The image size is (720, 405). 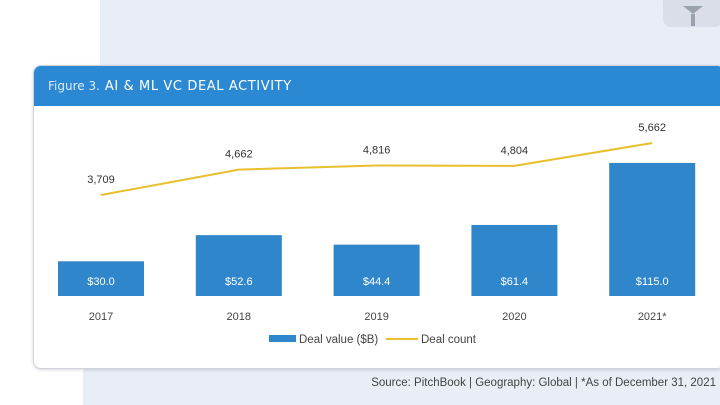 What do you see at coordinates (652, 282) in the screenshot?
I see `bar-label: $115.0` at bounding box center [652, 282].